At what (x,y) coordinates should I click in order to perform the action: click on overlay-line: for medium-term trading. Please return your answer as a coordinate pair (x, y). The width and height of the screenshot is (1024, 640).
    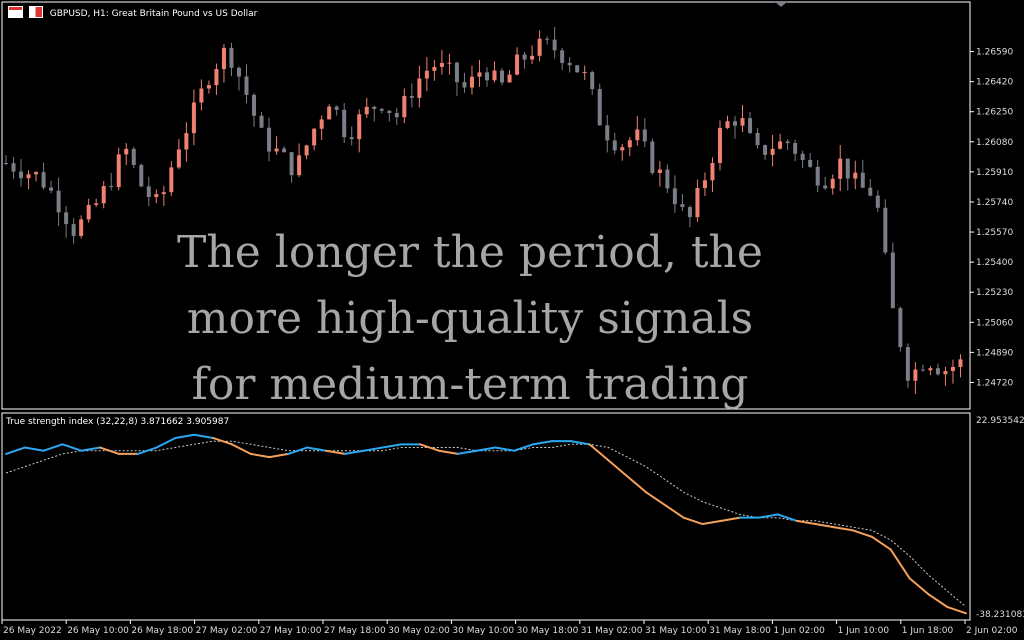
    Looking at the image, I should click on (470, 384).